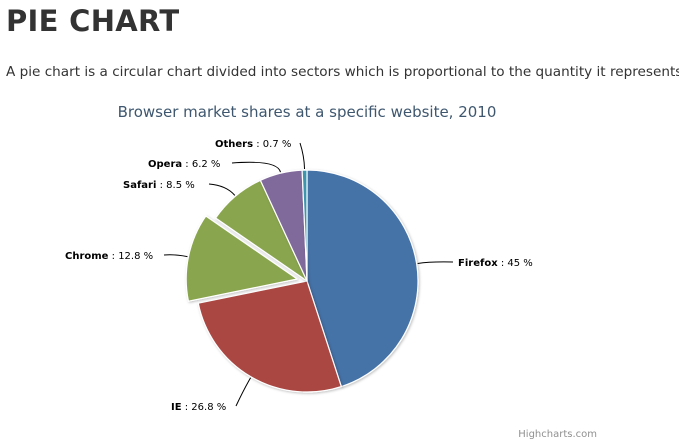 Image resolution: width=679 pixels, height=448 pixels. I want to click on slice-label-ie: IE : 26.8 %, so click(198, 407).